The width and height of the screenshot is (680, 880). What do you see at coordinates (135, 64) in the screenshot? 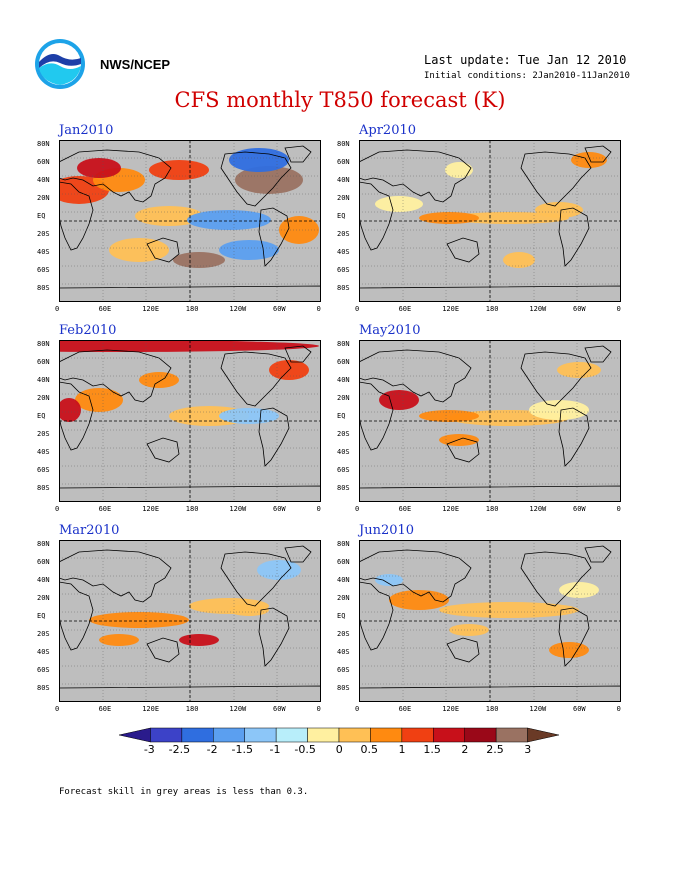
I see `org-label: NWS/NCEP` at bounding box center [135, 64].